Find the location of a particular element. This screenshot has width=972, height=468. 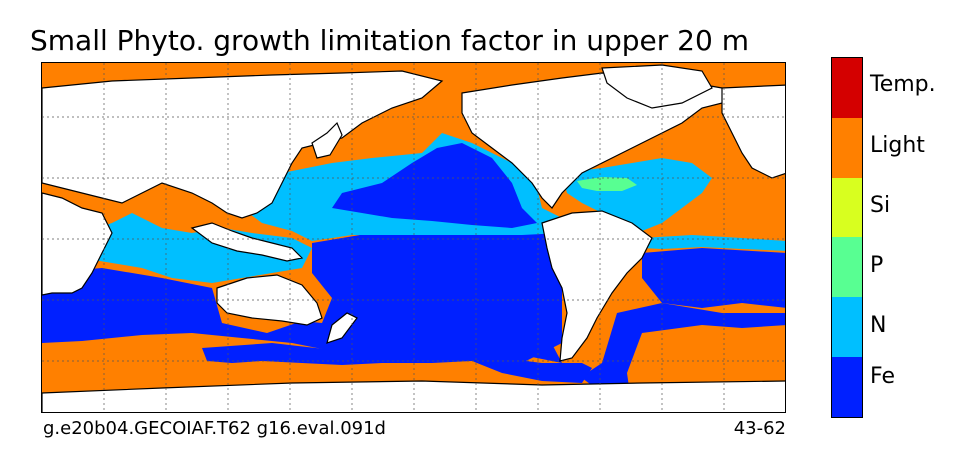

colorbar-label-n: N is located at coordinates (878, 325).